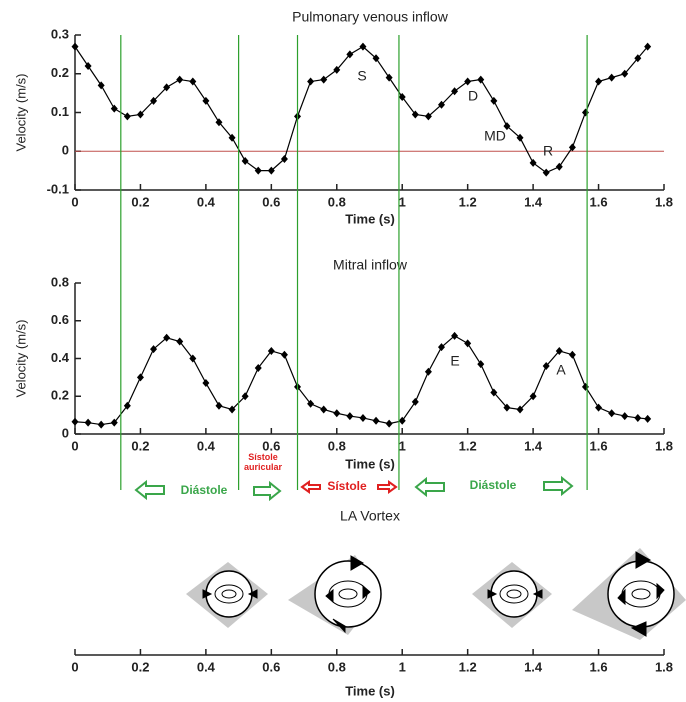 This screenshot has height=702, width=686. I want to click on y-tick-label: 0.4, so click(60, 357).